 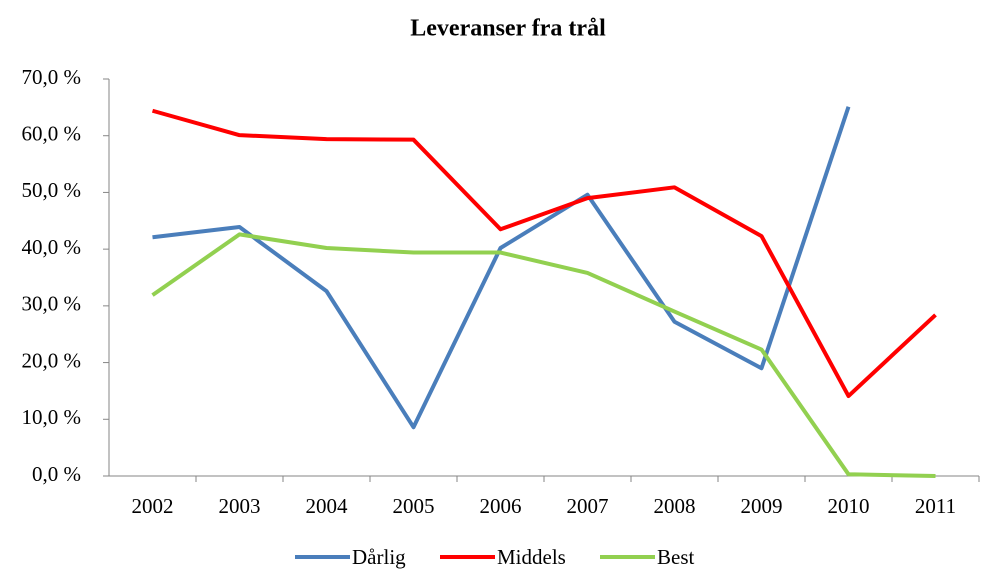 I want to click on x-tick-label: 2005, so click(x=414, y=506).